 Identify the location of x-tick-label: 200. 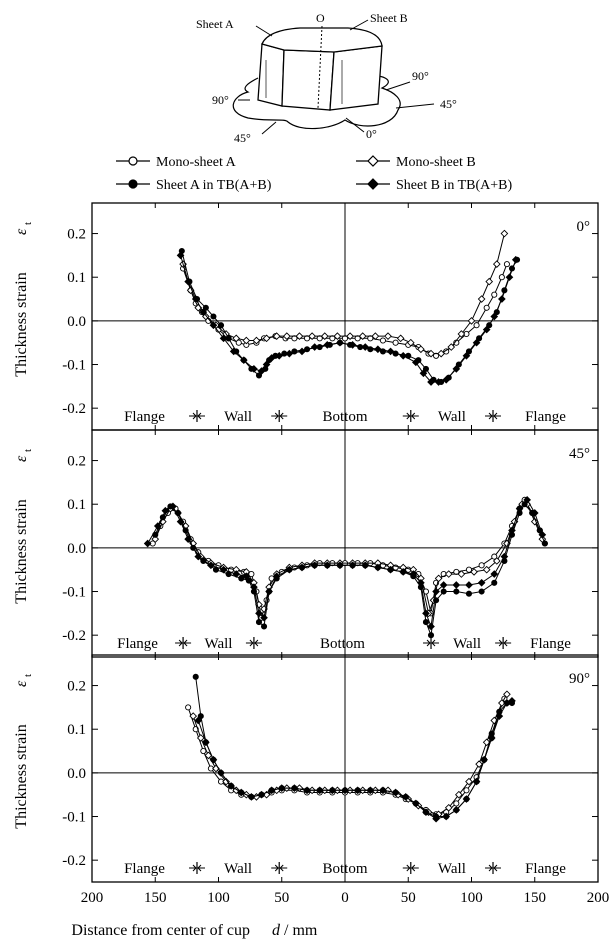
(92, 898).